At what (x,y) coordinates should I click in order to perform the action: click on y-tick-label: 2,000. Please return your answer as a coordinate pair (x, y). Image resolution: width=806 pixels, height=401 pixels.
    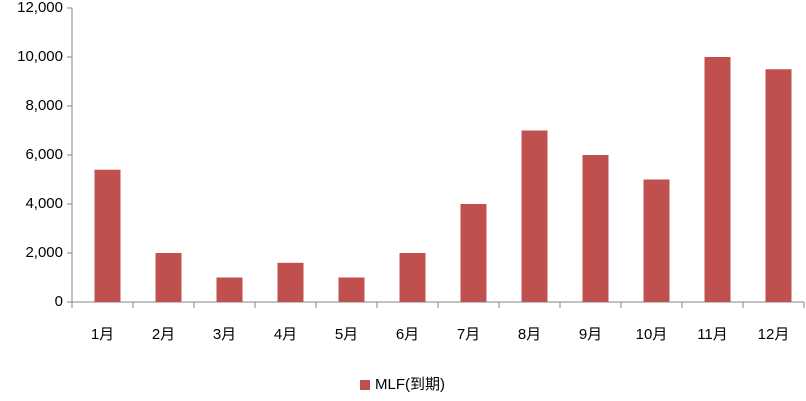
    Looking at the image, I should click on (44, 252).